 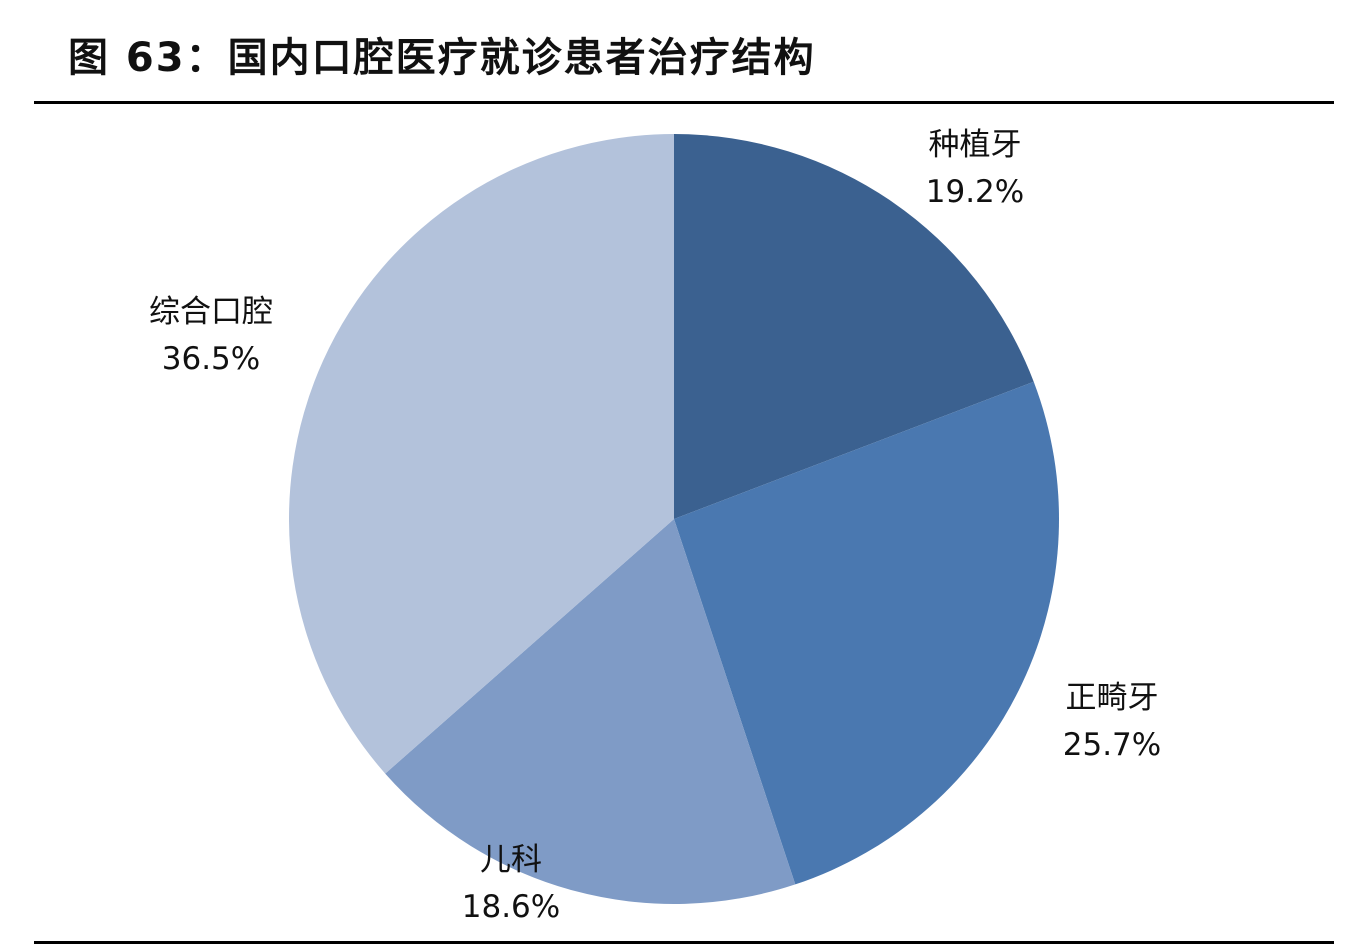 What do you see at coordinates (211, 312) in the screenshot?
I see `slice-category-label: 综合口腔` at bounding box center [211, 312].